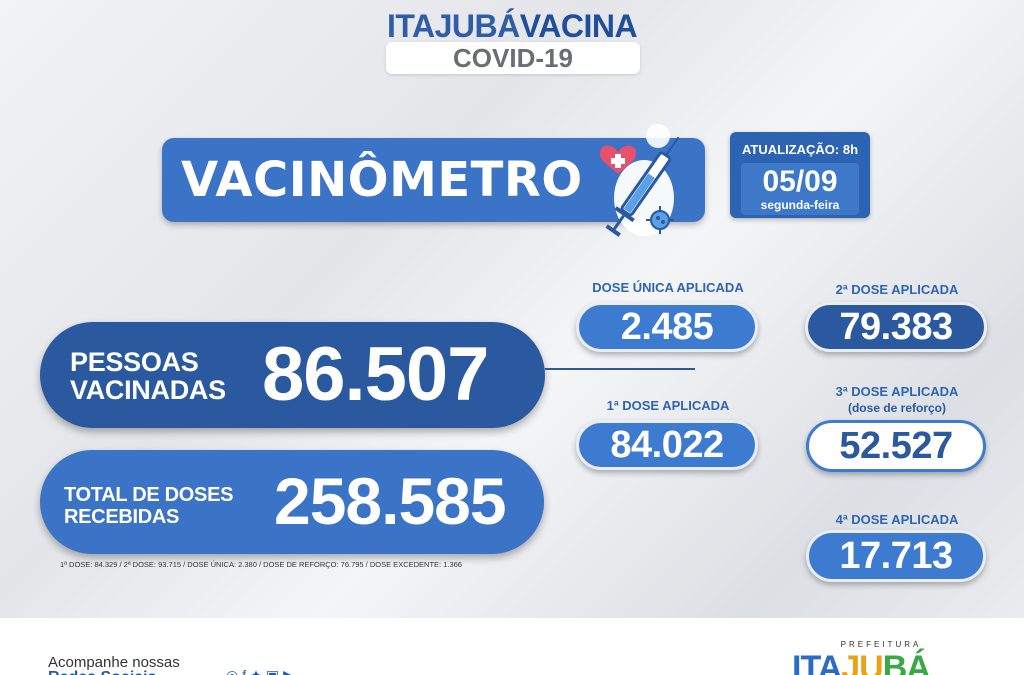  What do you see at coordinates (102, 672) in the screenshot?
I see `social-text: Redes Sociais` at bounding box center [102, 672].